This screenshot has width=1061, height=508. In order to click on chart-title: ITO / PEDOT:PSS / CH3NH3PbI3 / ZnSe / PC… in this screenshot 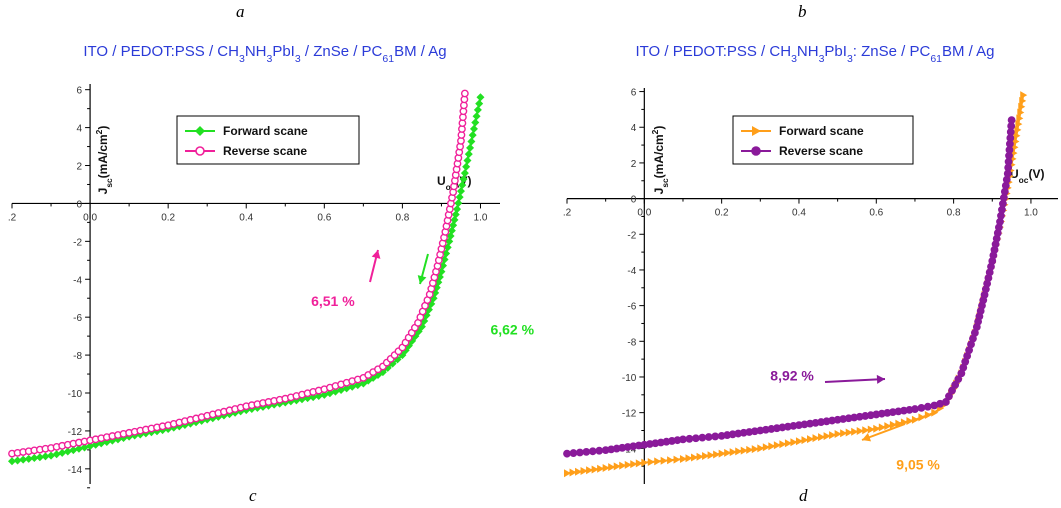, I will do `click(264, 54)`.